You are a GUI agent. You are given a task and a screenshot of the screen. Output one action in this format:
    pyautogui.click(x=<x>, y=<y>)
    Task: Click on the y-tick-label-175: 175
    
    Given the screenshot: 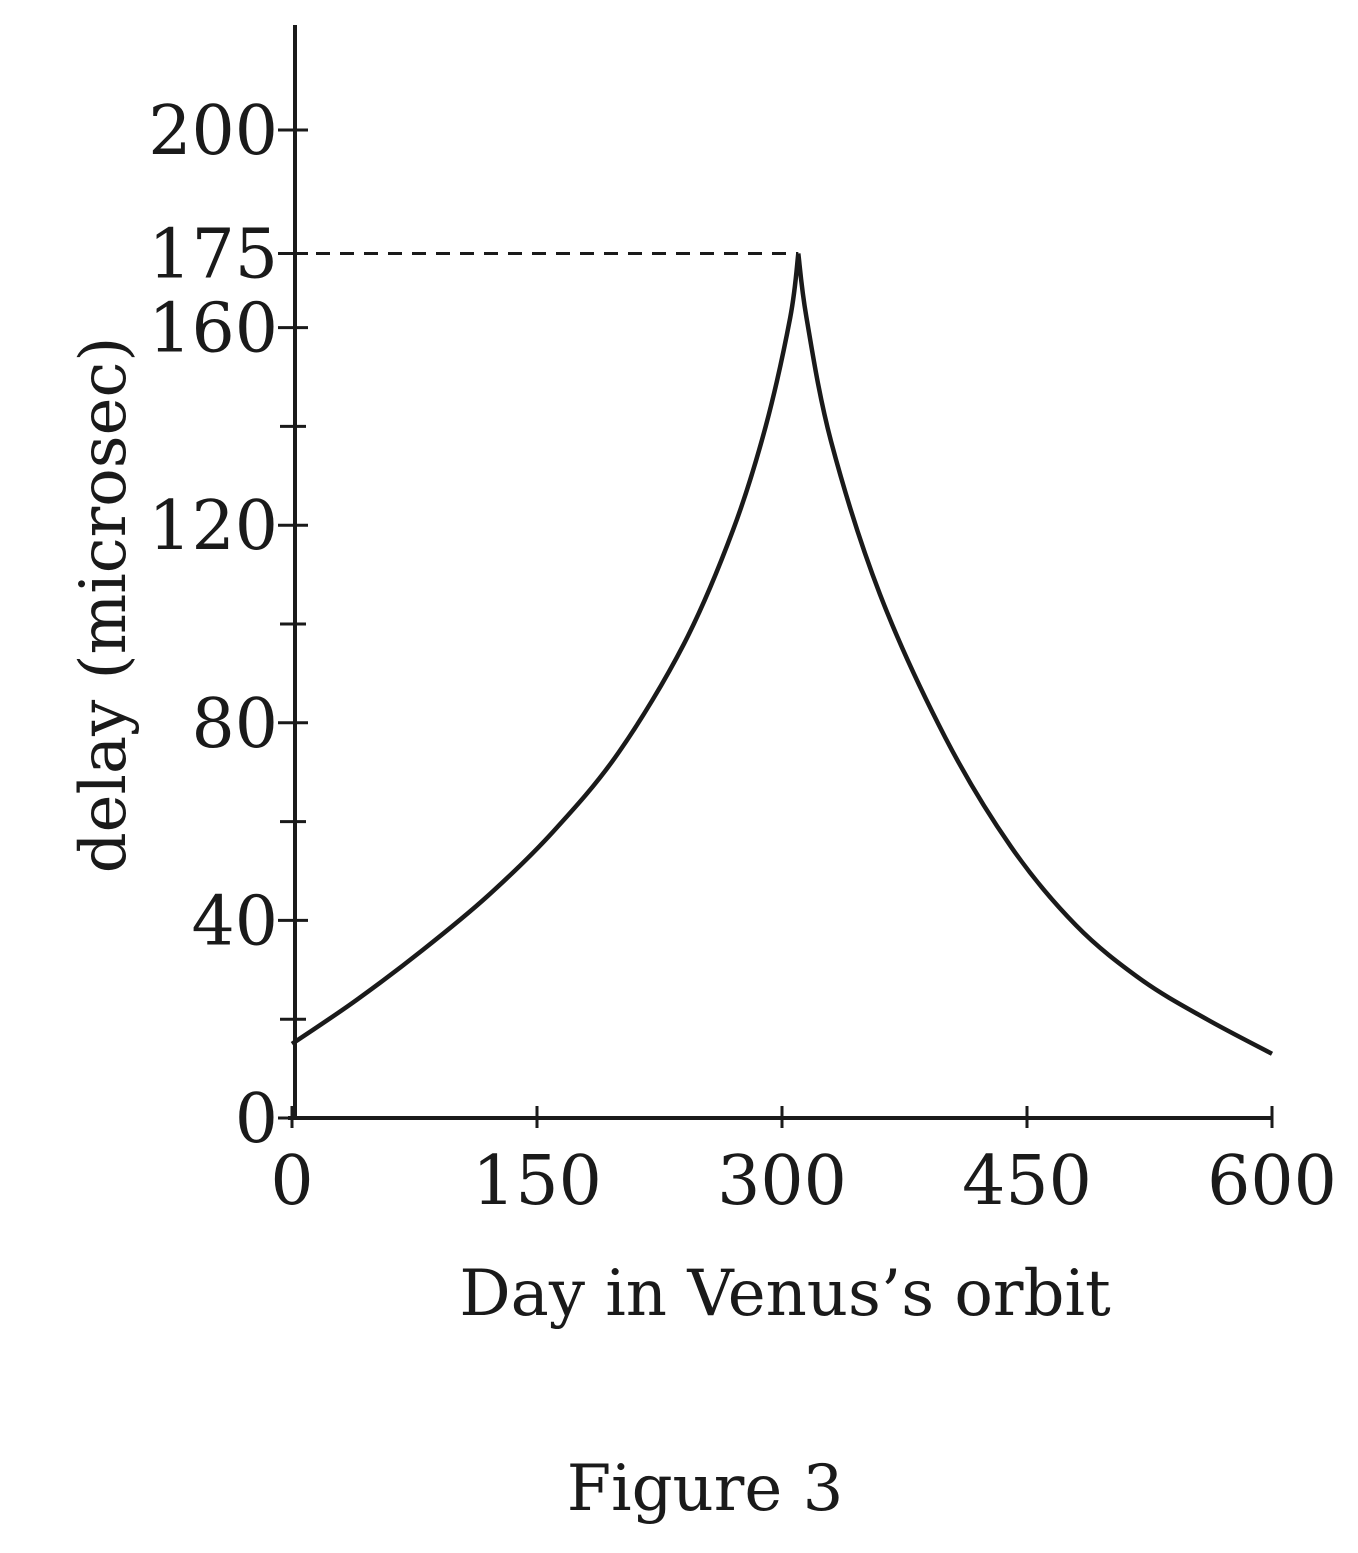 What is the action you would take?
    pyautogui.click(x=213, y=255)
    